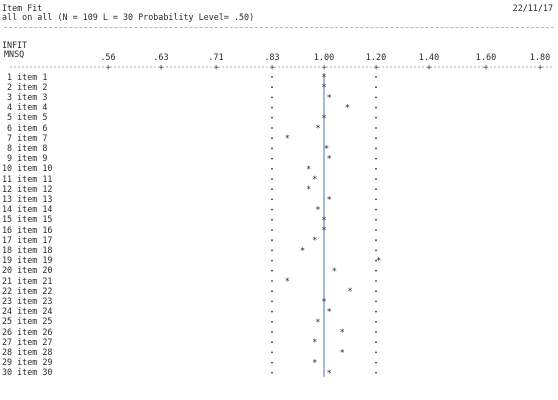 This screenshot has height=400, width=558. I want to click on x-tick-label: 1.60, so click(486, 58).